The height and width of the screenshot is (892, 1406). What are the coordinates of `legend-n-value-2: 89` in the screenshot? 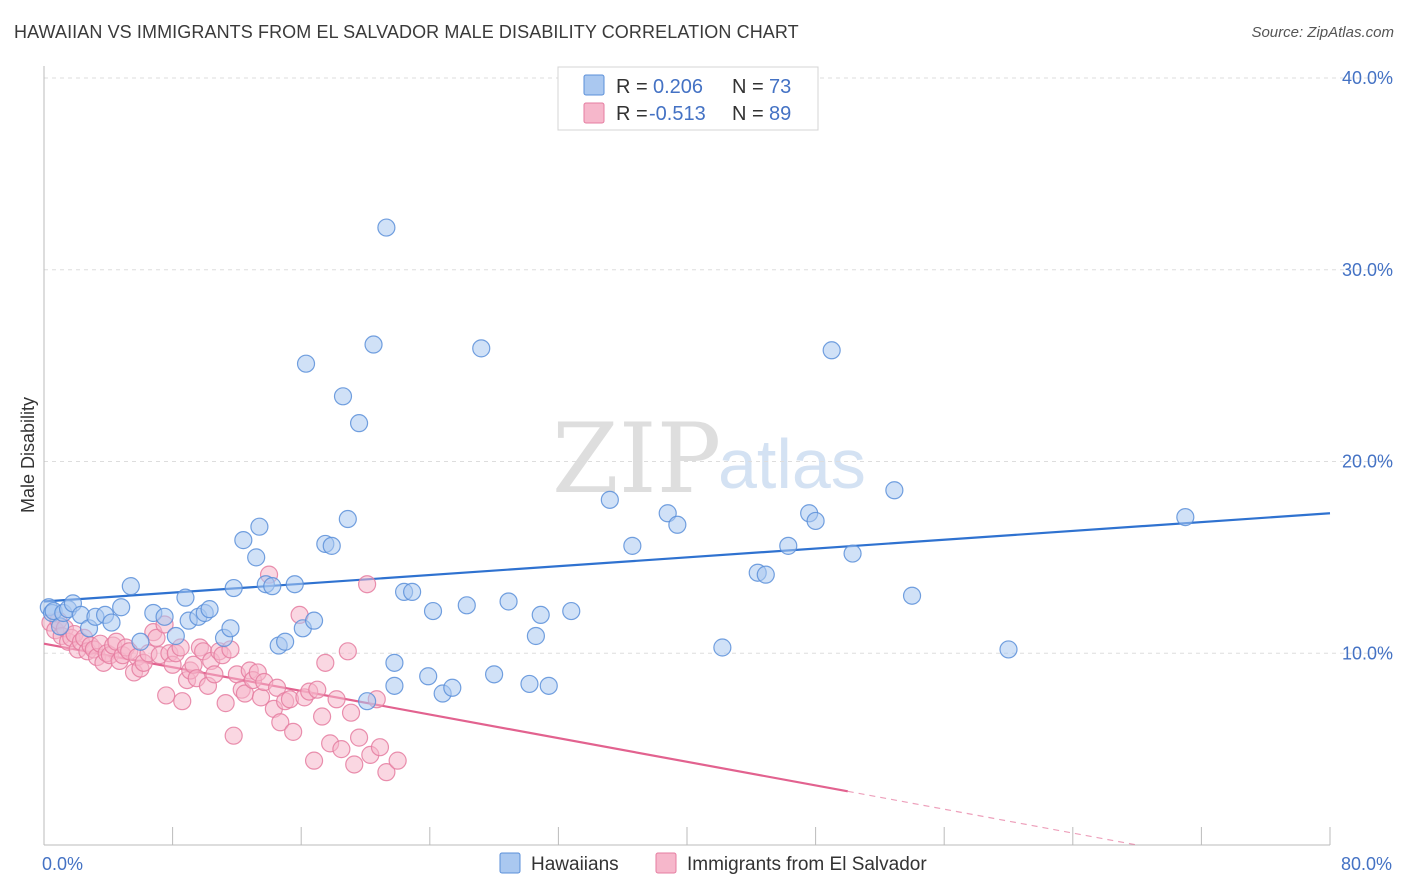 It's located at (780, 114).